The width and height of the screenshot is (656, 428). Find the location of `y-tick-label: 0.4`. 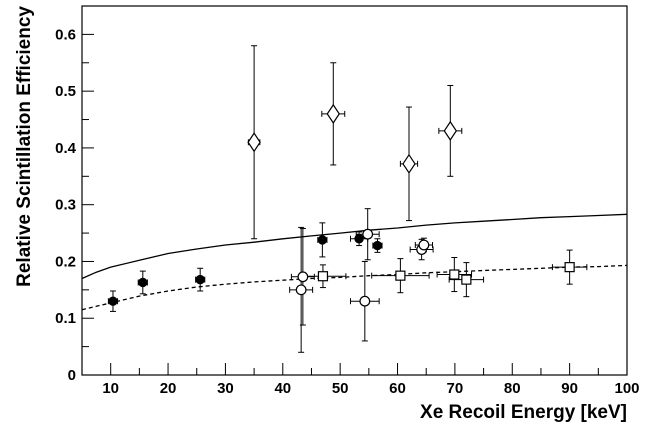

y-tick-label: 0.4 is located at coordinates (66, 148).